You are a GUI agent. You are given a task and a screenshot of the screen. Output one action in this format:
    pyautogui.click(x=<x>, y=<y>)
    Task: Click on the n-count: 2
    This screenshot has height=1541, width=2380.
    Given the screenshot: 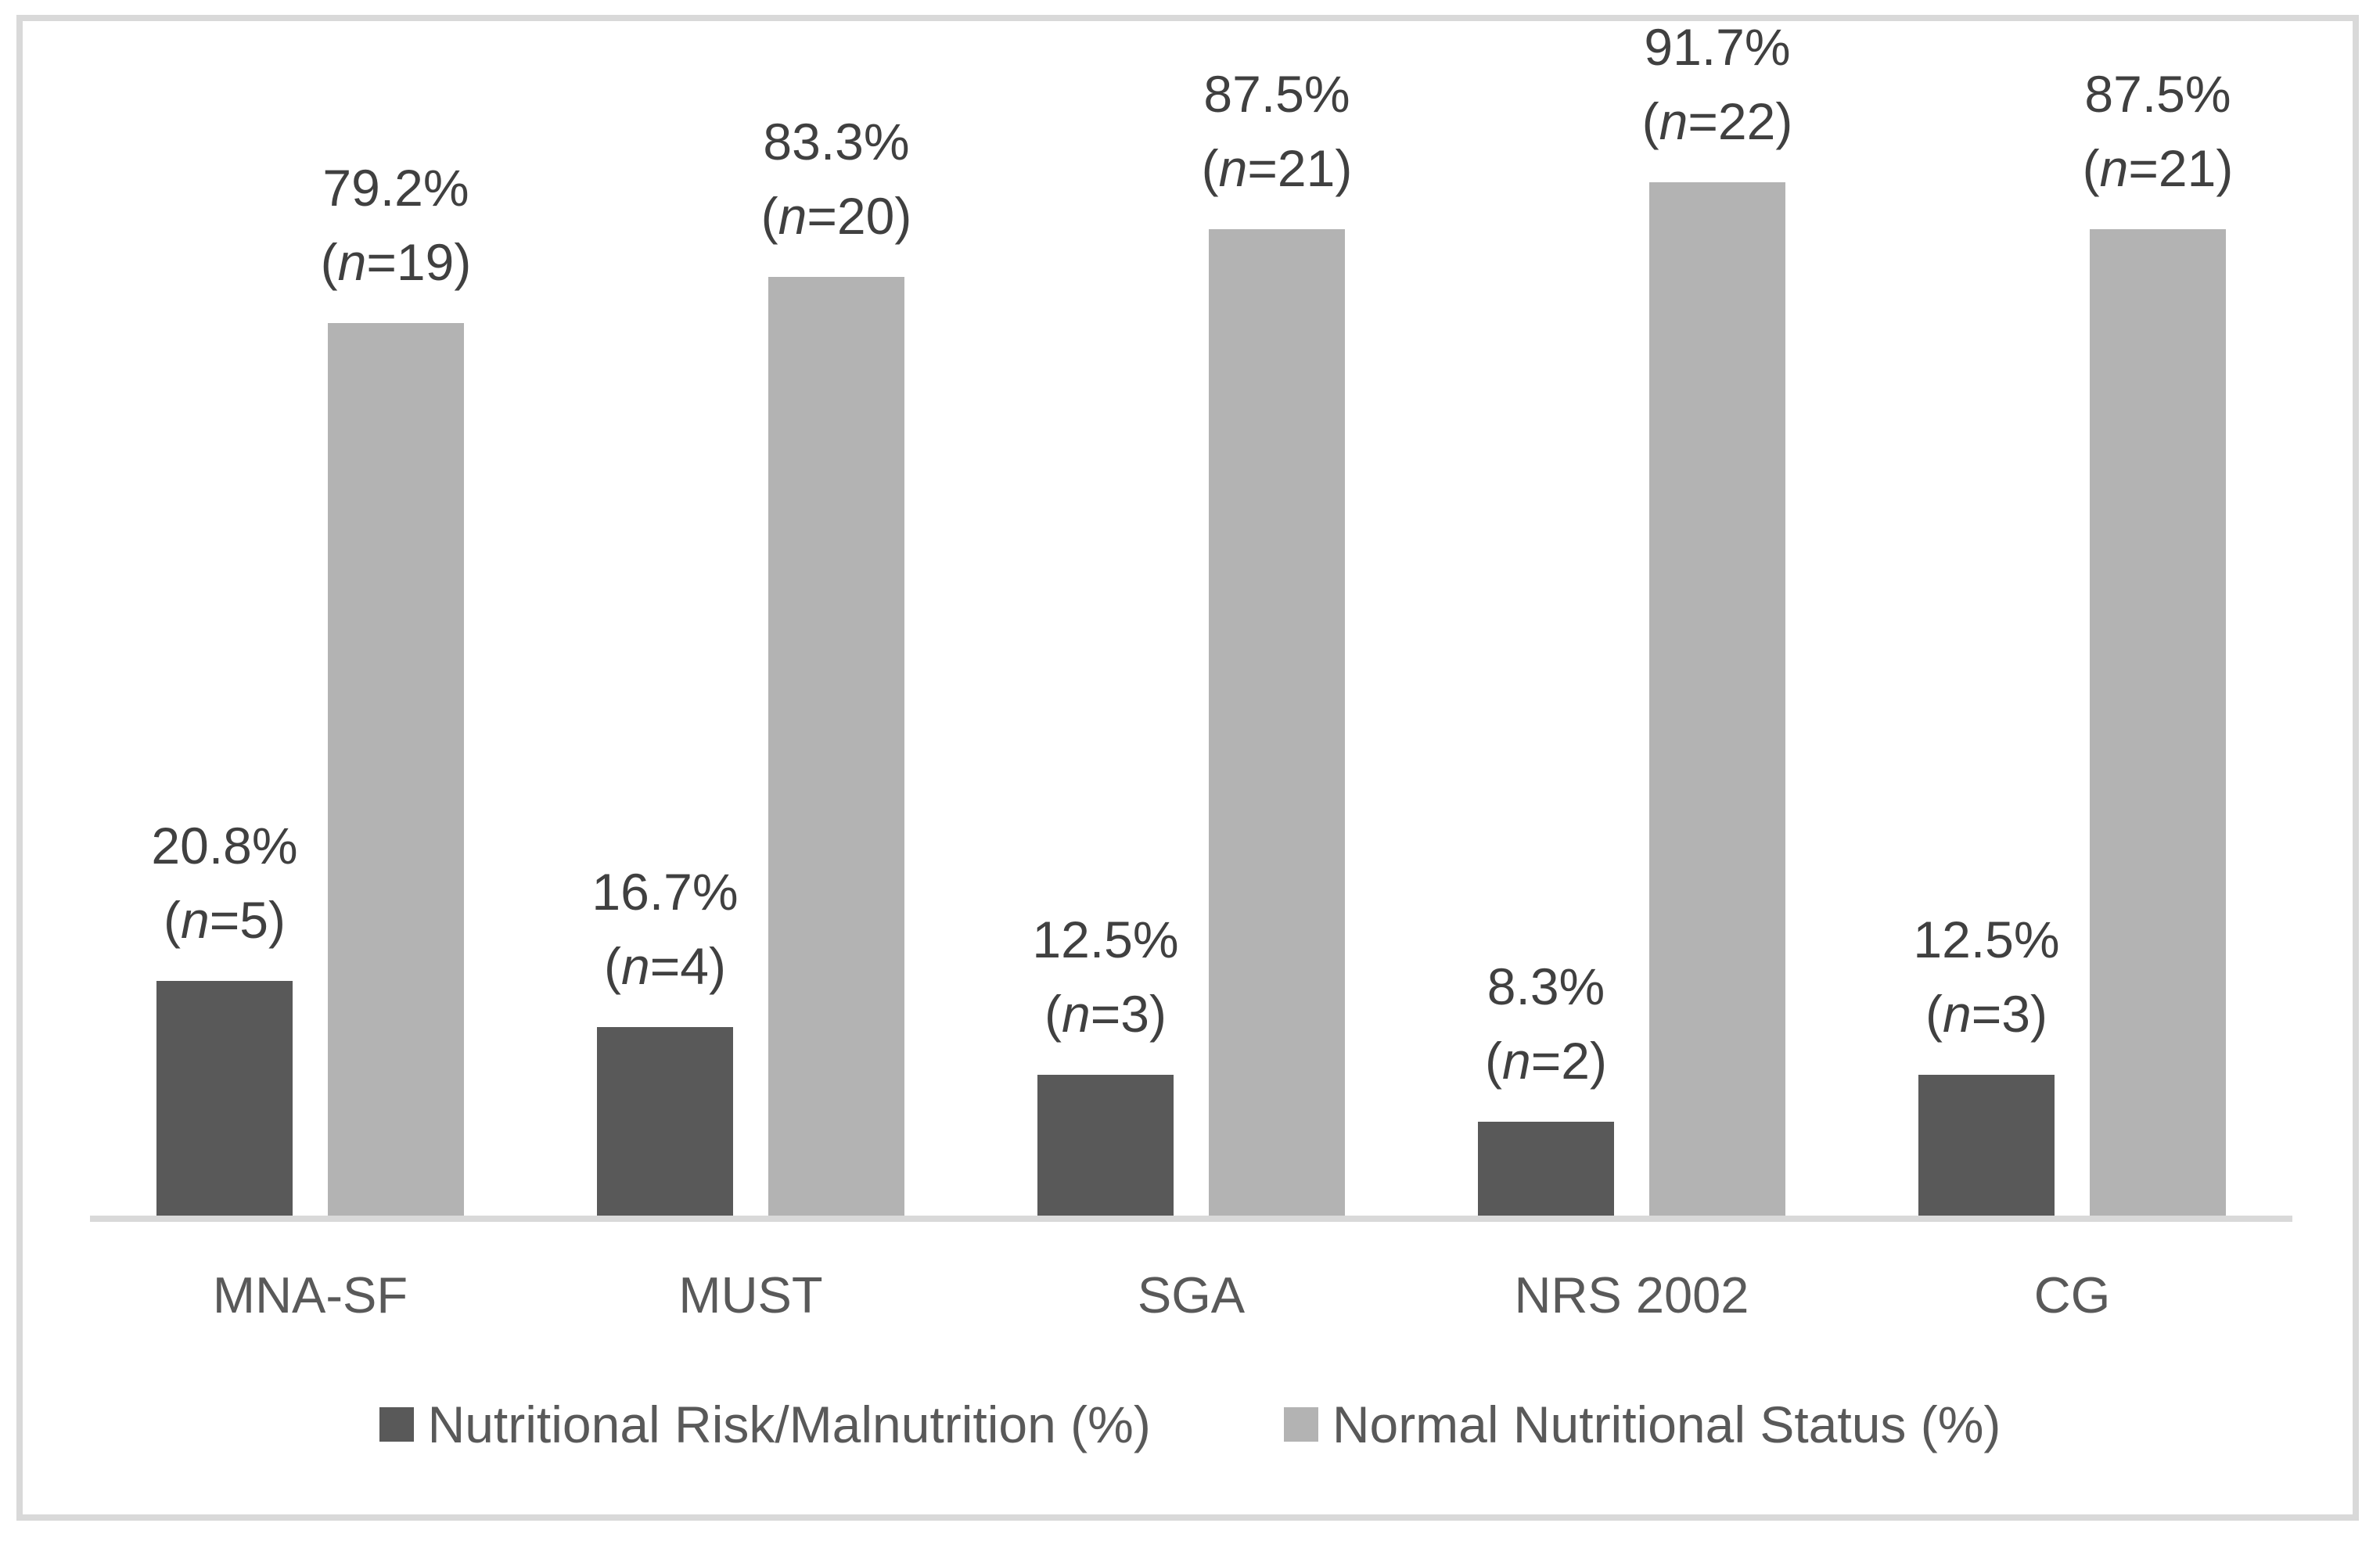 What is the action you would take?
    pyautogui.click(x=1575, y=1061)
    